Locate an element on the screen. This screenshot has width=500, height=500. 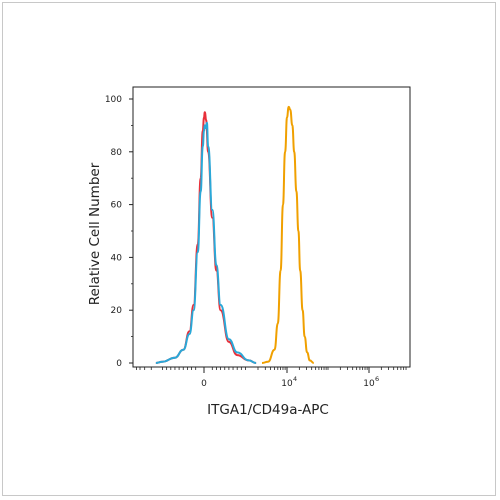
x-axis-label: ITGA1/CD49a-APC is located at coordinates (268, 410).